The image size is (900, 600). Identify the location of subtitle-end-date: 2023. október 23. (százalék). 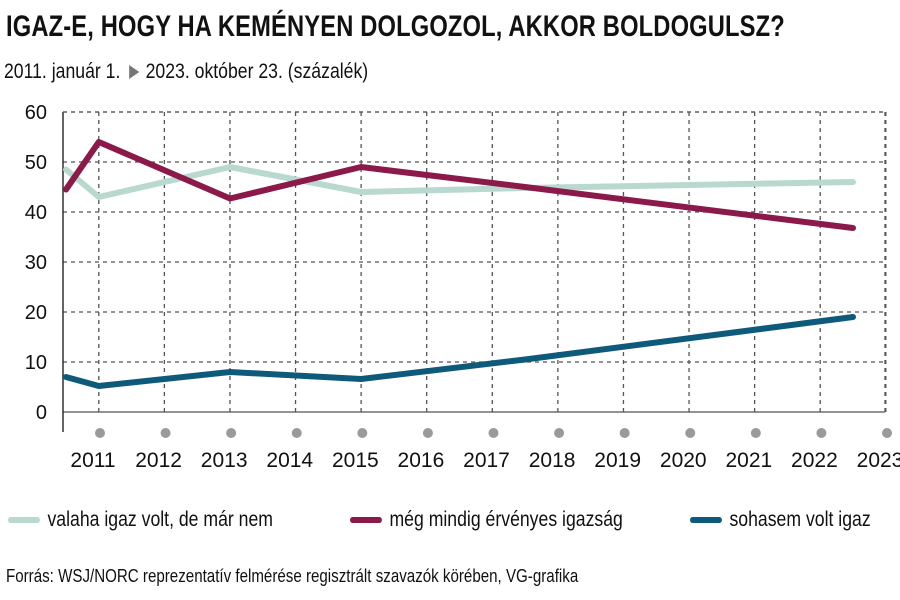
(257, 71).